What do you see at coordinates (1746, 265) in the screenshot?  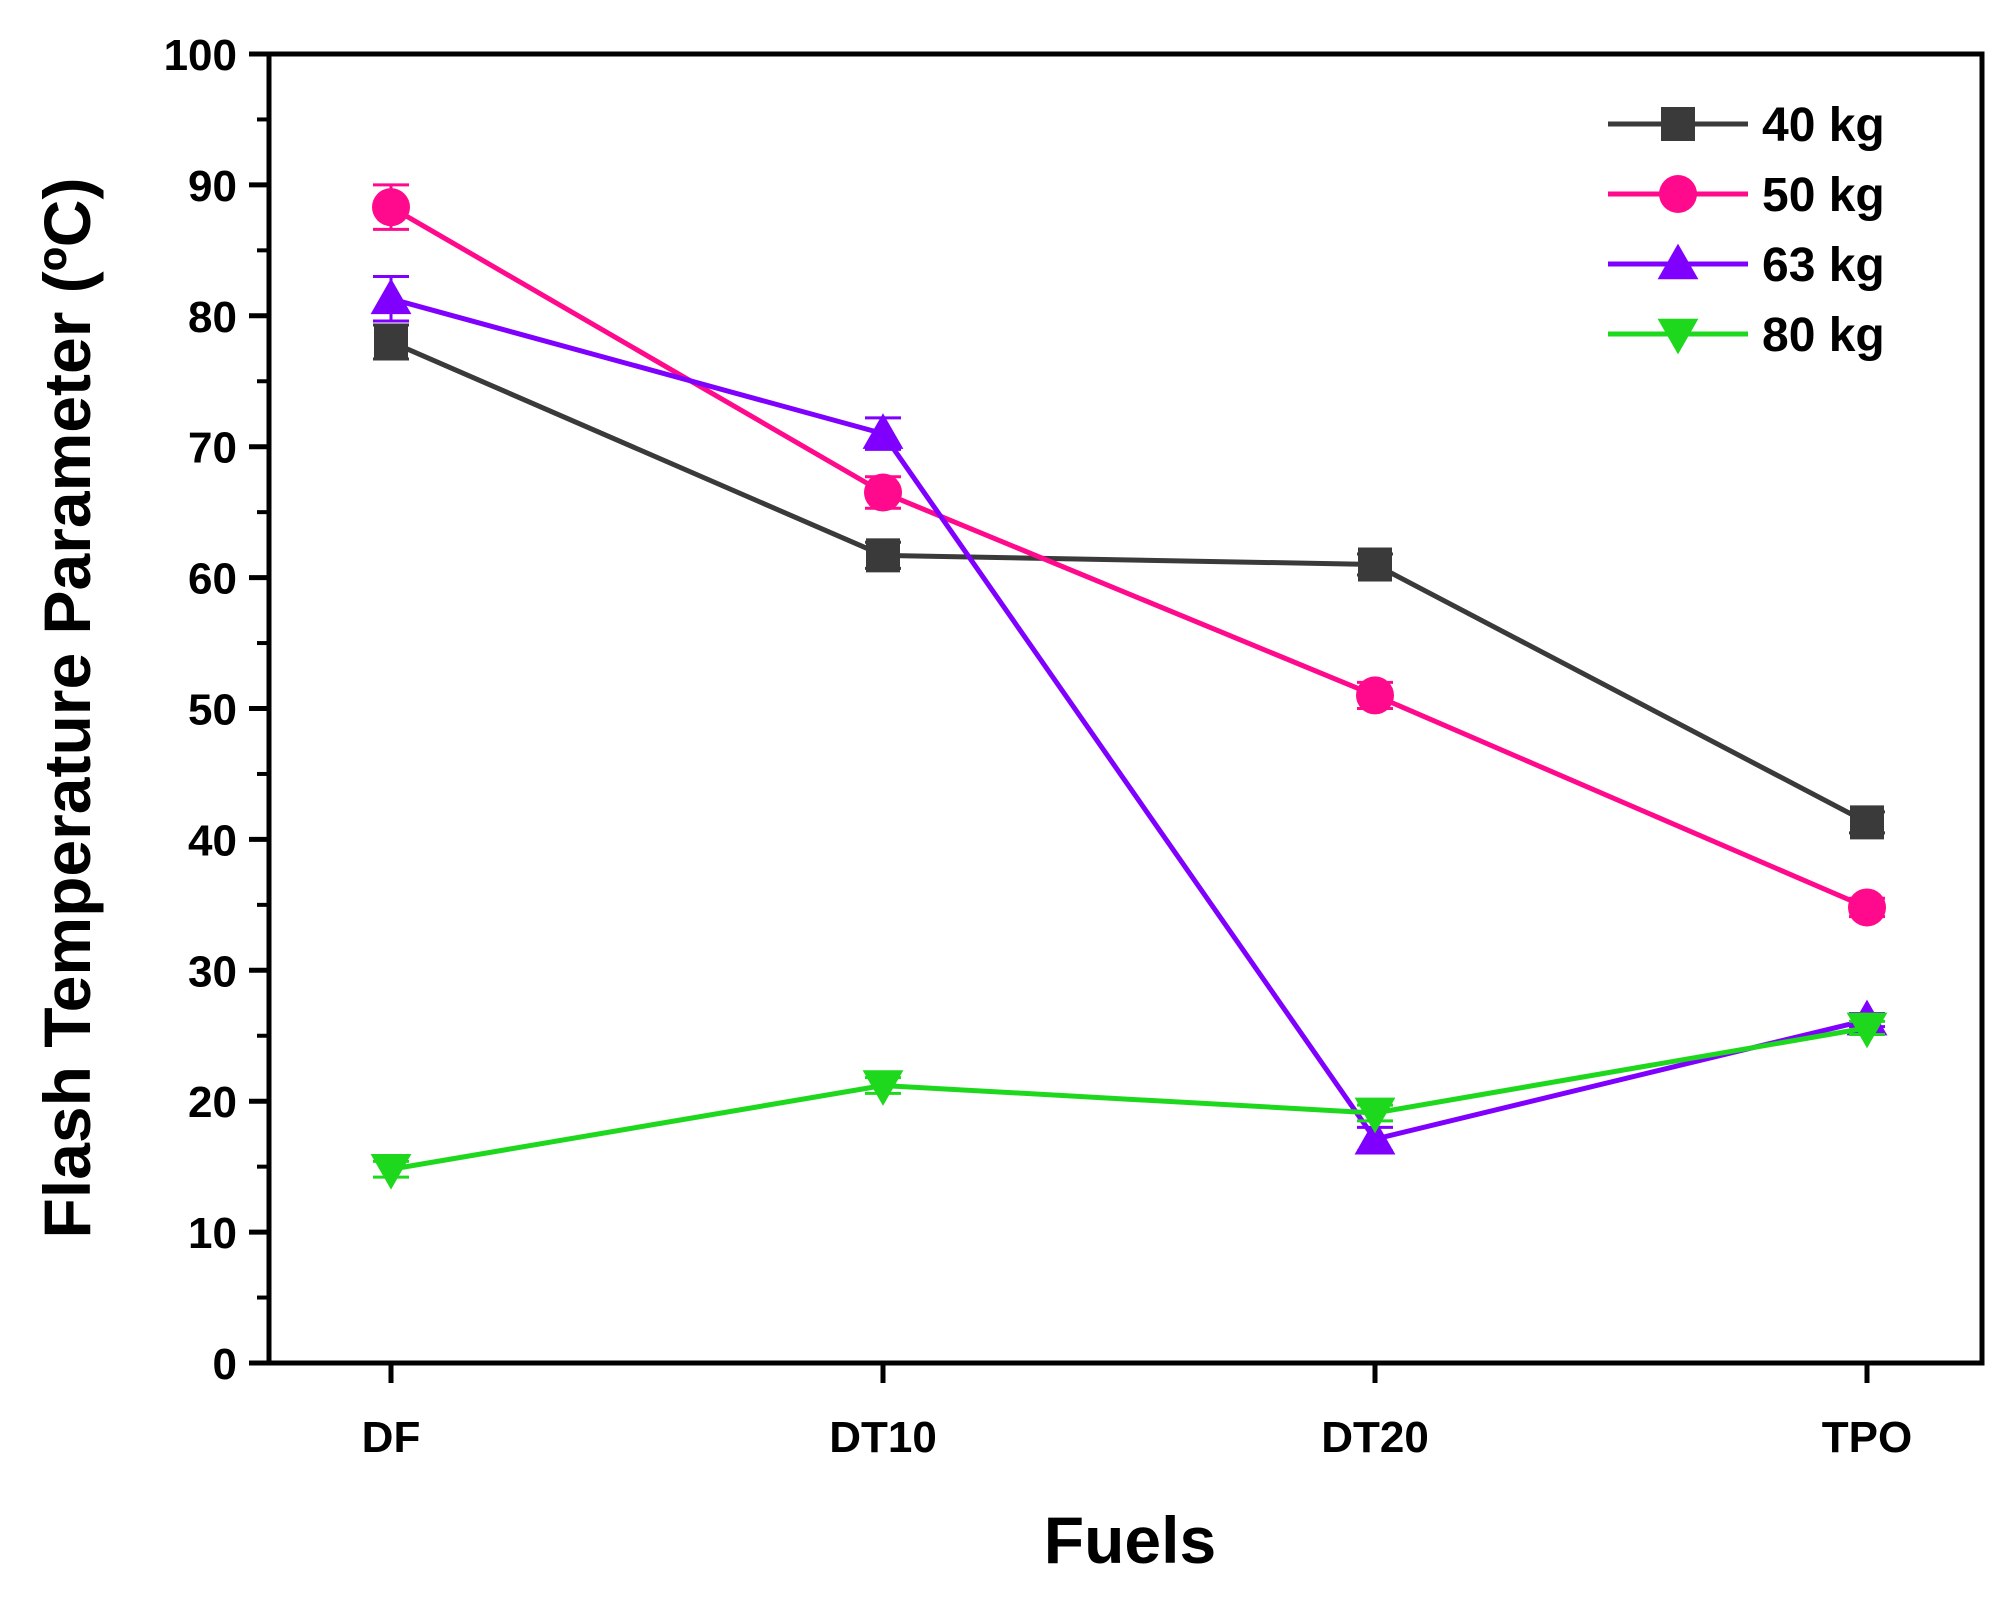 I see `legend-item: 63 kg` at bounding box center [1746, 265].